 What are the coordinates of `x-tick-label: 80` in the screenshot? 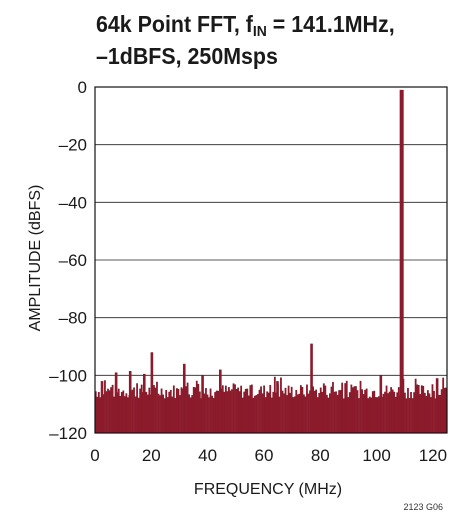 It's located at (320, 455).